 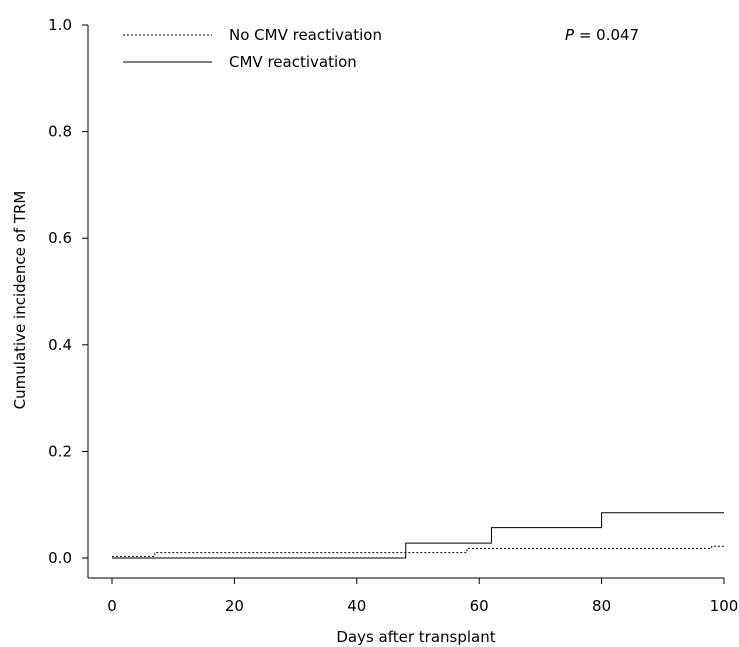 I want to click on y-tick-label-4: 0.8, so click(x=60, y=132).